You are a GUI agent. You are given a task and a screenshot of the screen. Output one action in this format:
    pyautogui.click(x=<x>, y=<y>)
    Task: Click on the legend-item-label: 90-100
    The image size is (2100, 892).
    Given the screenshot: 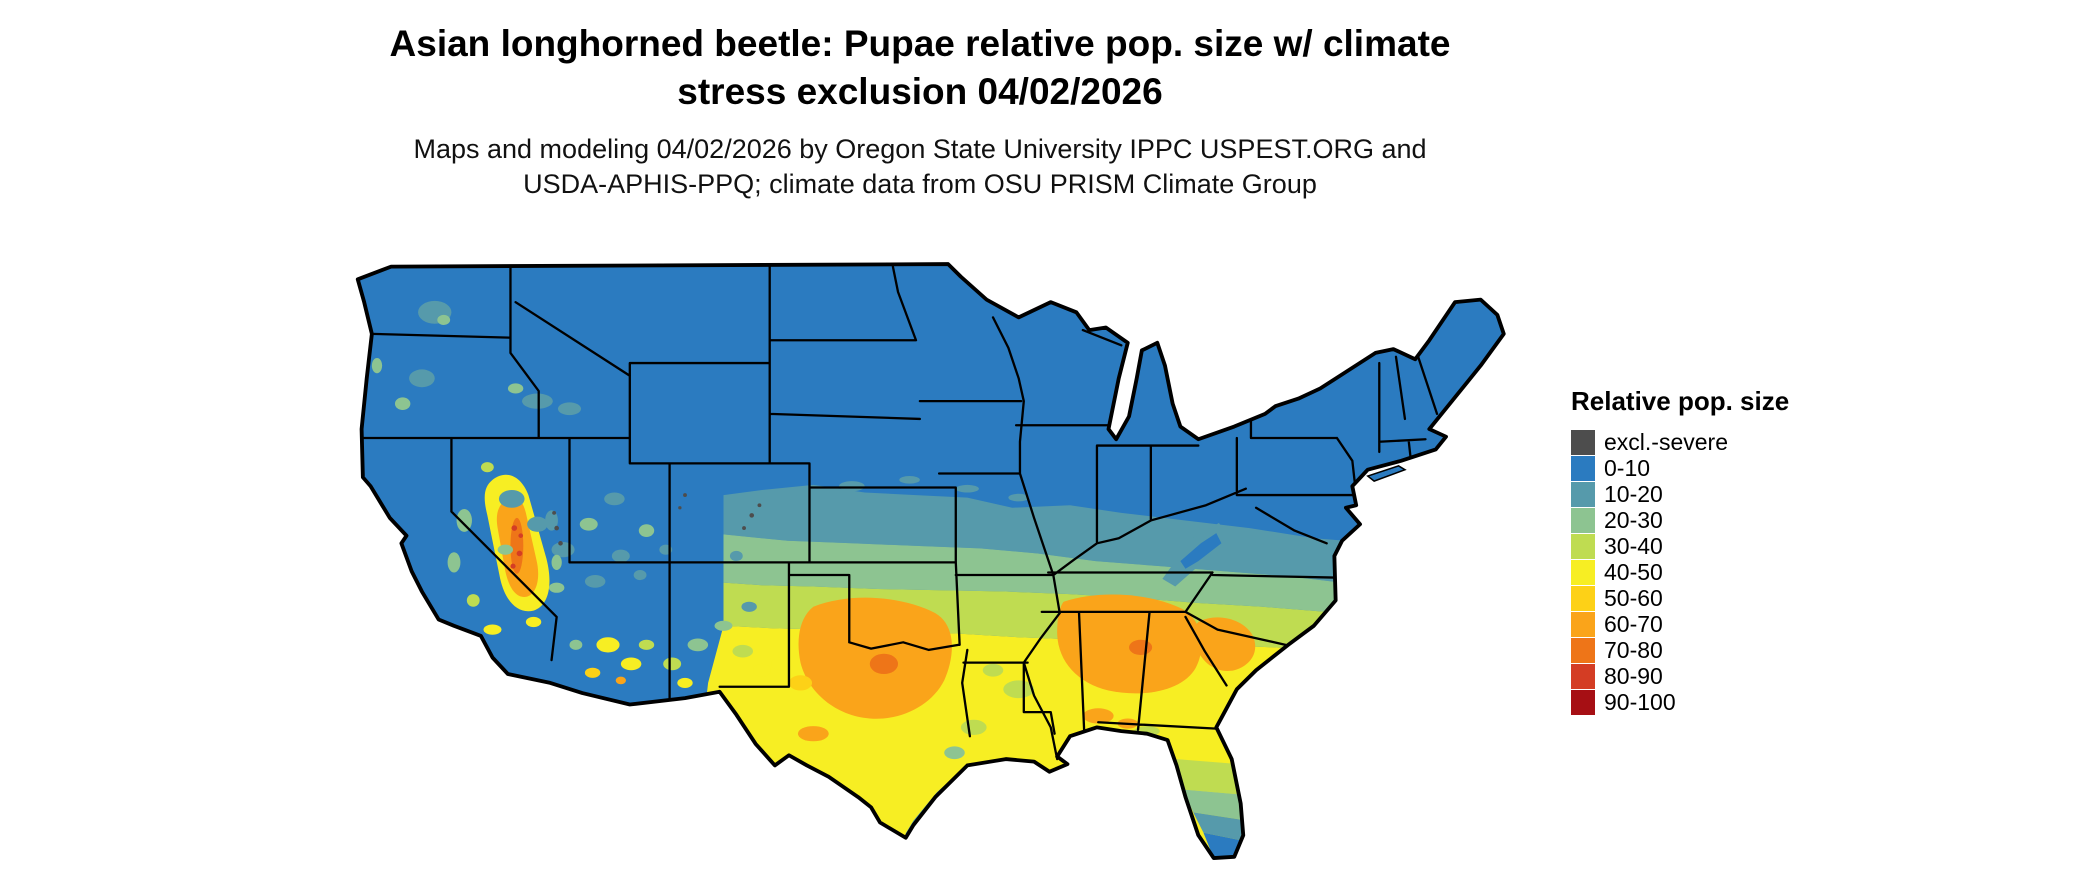 What is the action you would take?
    pyautogui.click(x=1640, y=701)
    